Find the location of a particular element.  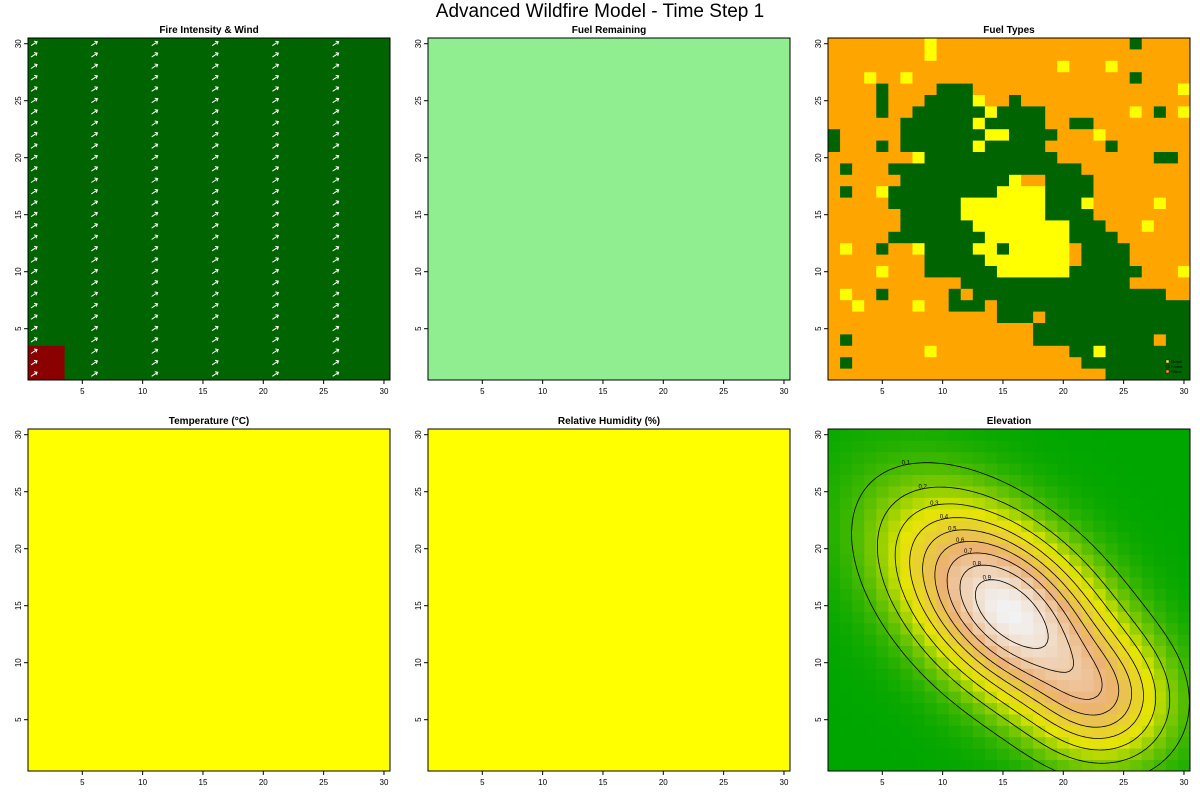

legend-label: Forest is located at coordinates (1177, 366).